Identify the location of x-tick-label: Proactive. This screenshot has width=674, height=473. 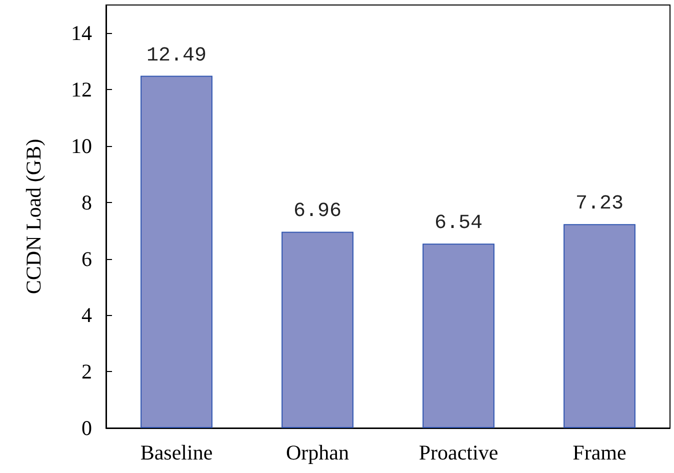
(458, 452).